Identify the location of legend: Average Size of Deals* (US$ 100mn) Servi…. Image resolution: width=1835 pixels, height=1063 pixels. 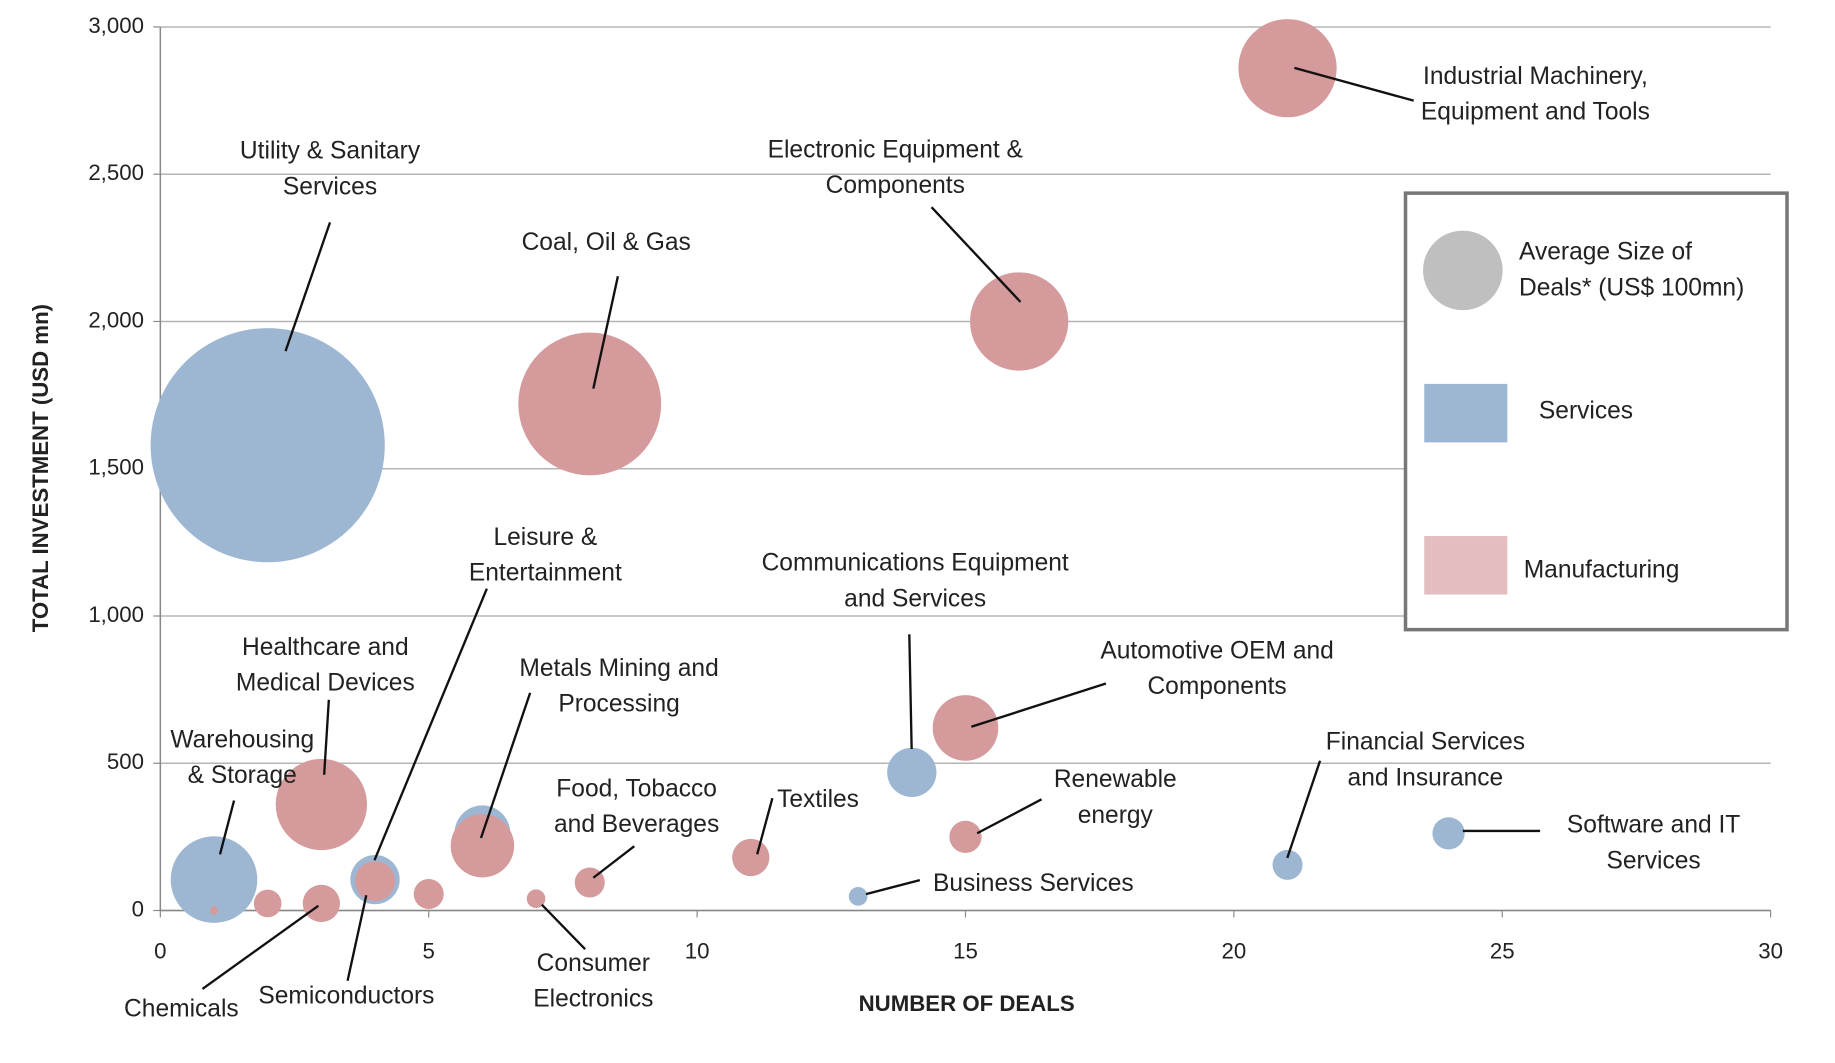
(1596, 411).